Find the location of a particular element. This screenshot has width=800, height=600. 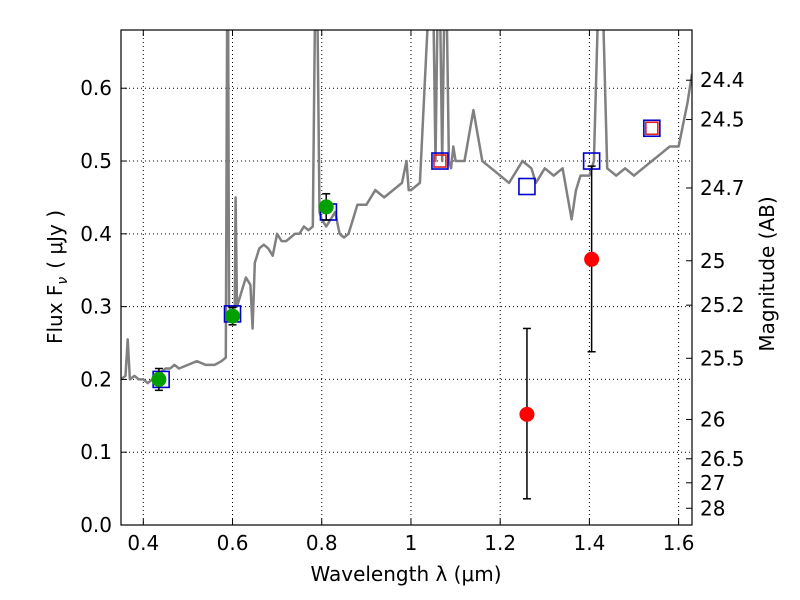

x-tick-label: 1 is located at coordinates (411, 543).